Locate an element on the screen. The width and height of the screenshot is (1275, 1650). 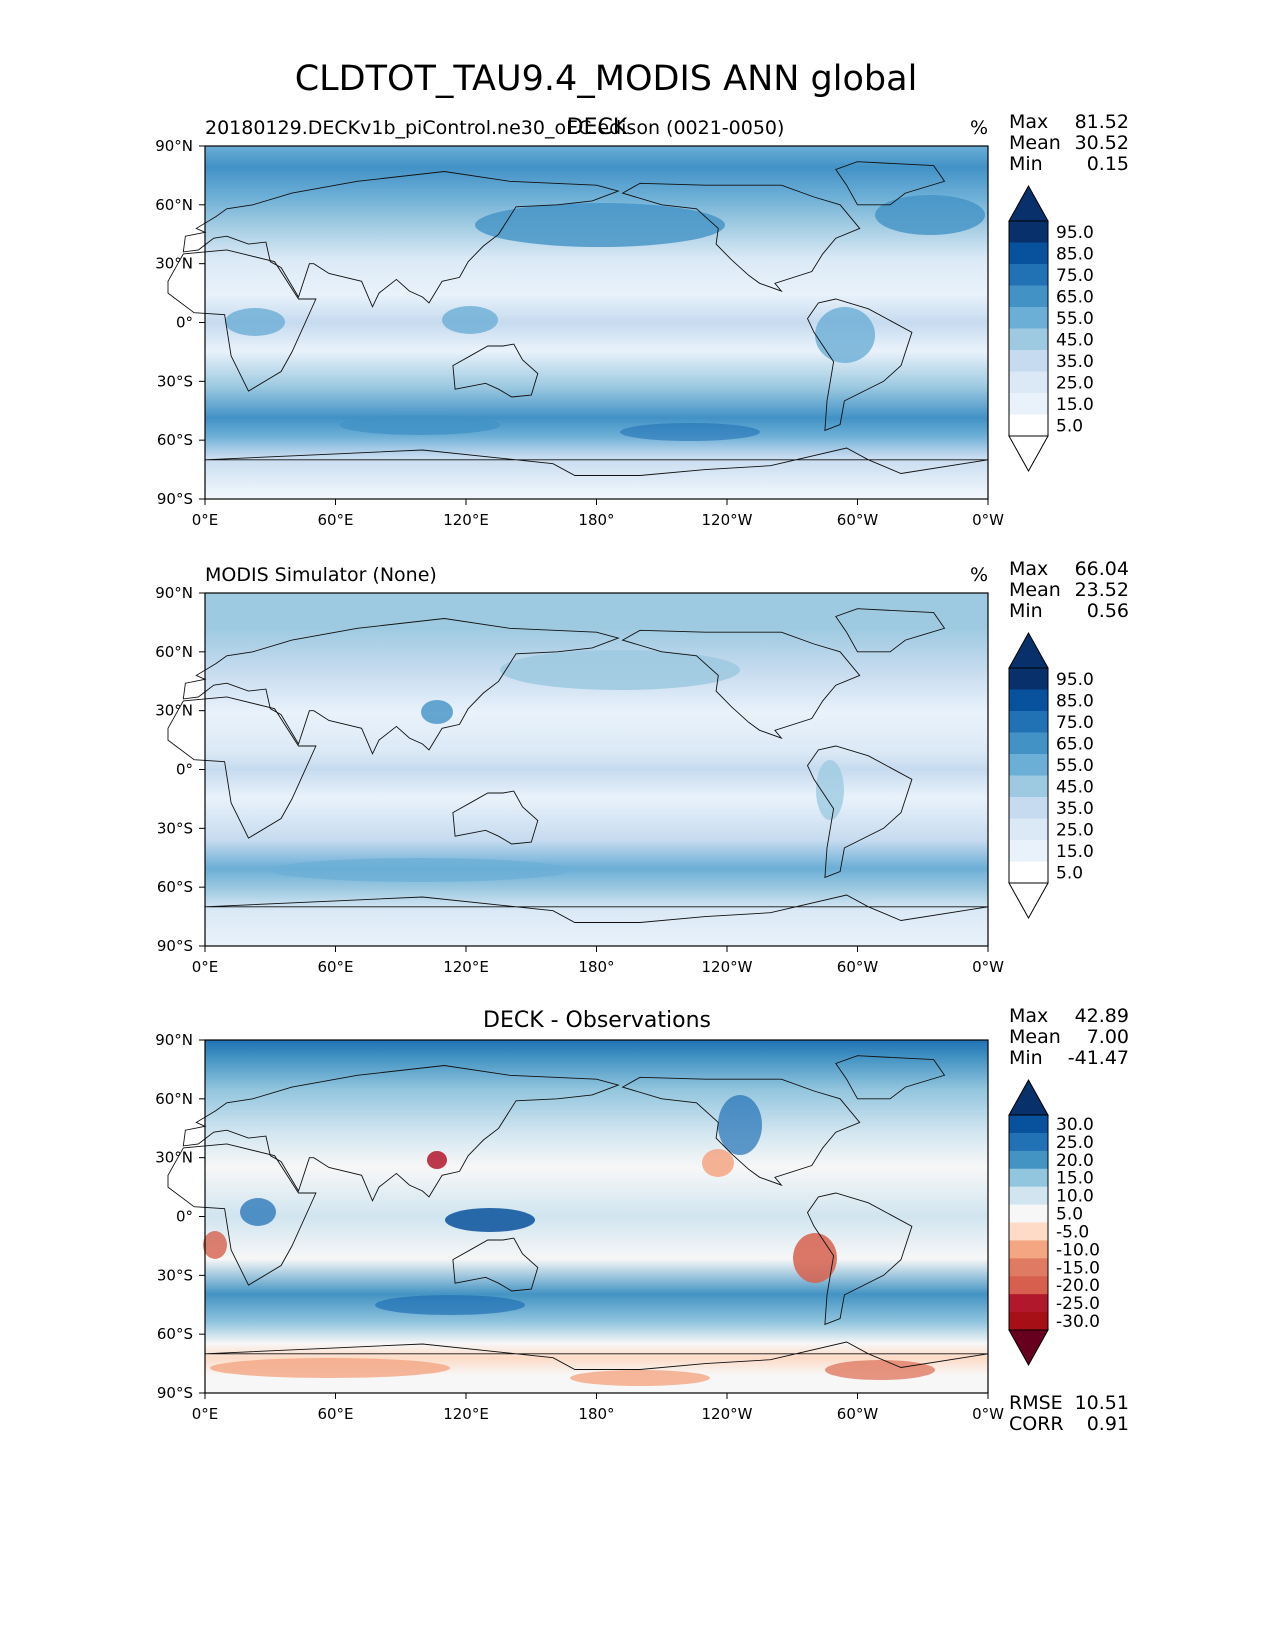
lat-tick-label: 90°N is located at coordinates (174, 146).